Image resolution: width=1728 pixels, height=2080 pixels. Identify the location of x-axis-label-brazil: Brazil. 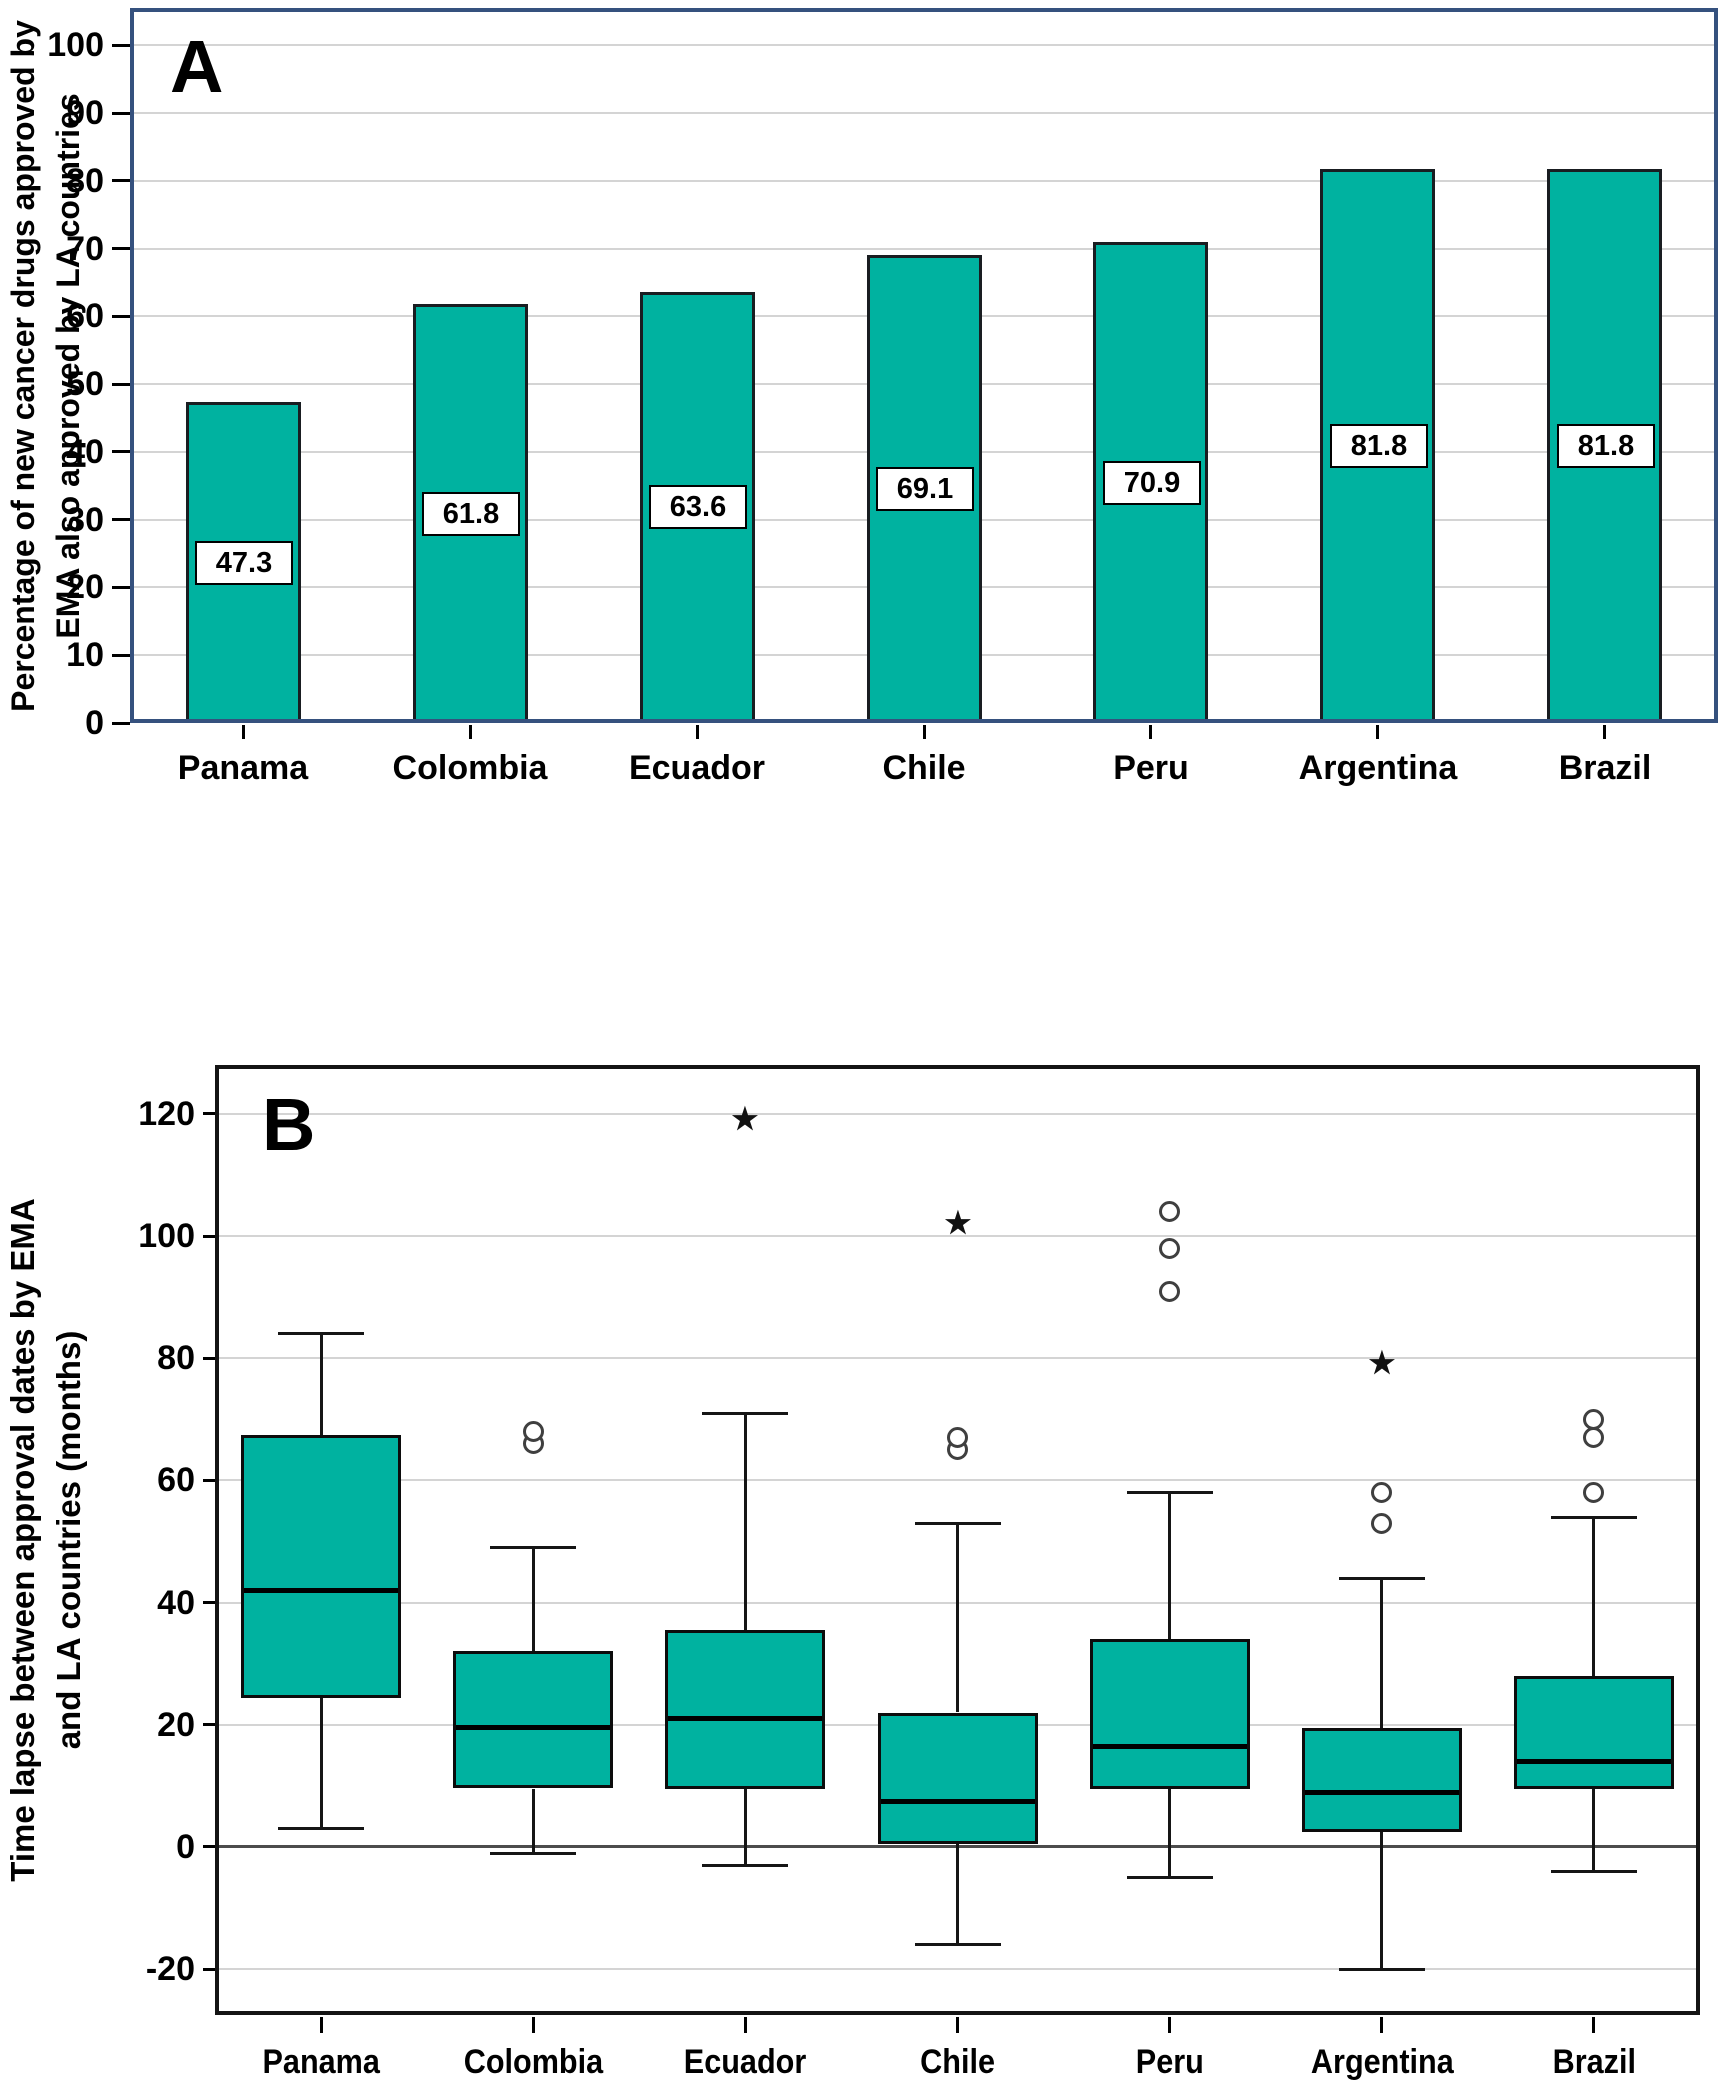
(1594, 2061).